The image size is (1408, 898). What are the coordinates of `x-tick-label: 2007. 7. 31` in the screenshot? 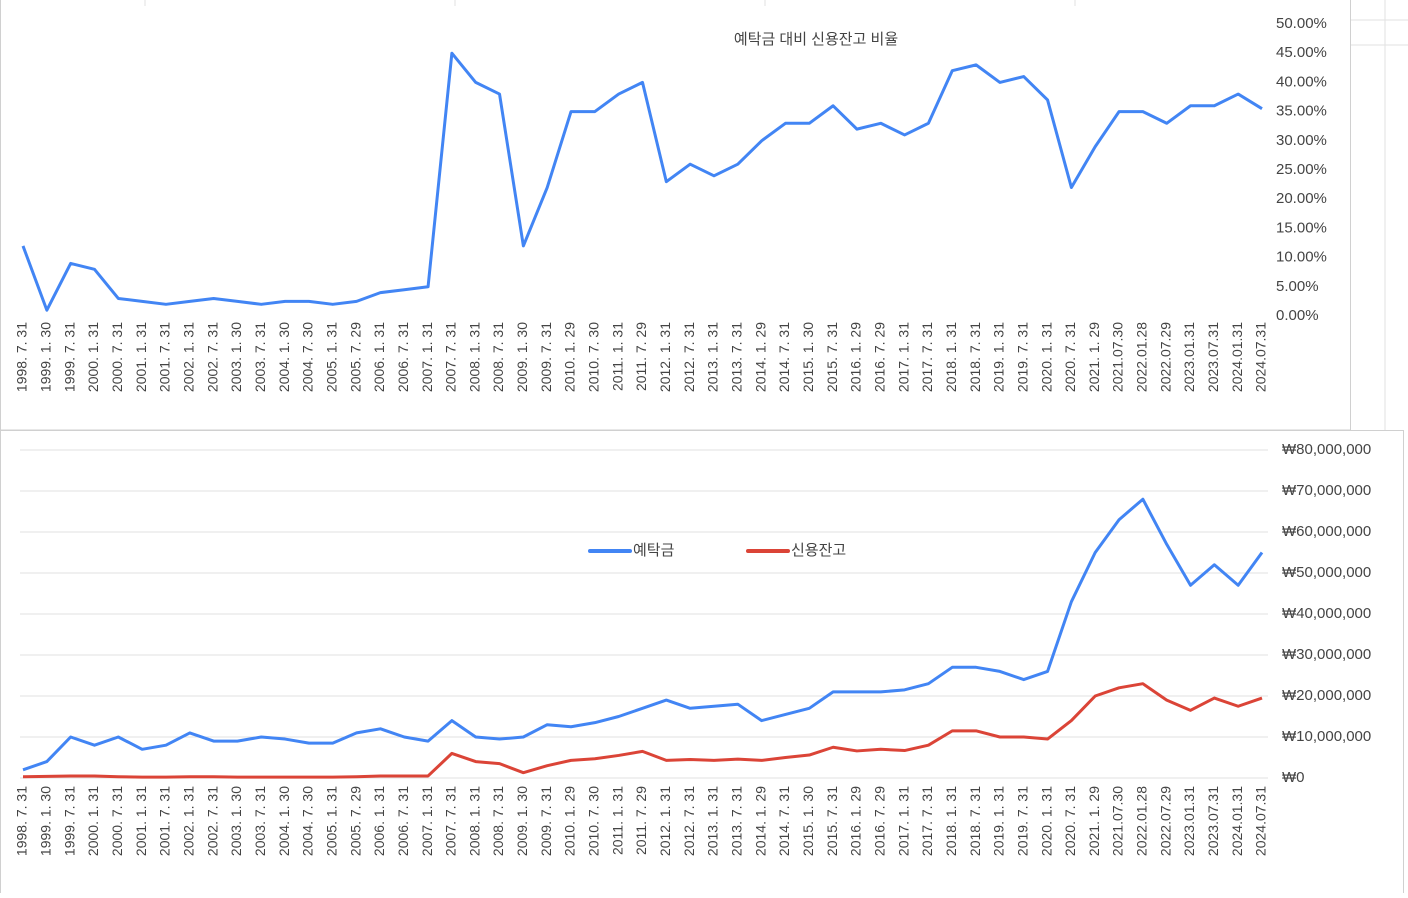 It's located at (451, 821).